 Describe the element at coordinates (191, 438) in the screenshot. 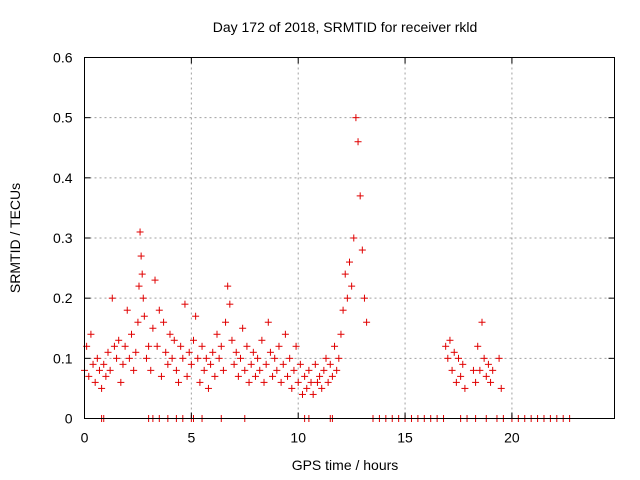

I see `x-tick-label: 5` at that location.